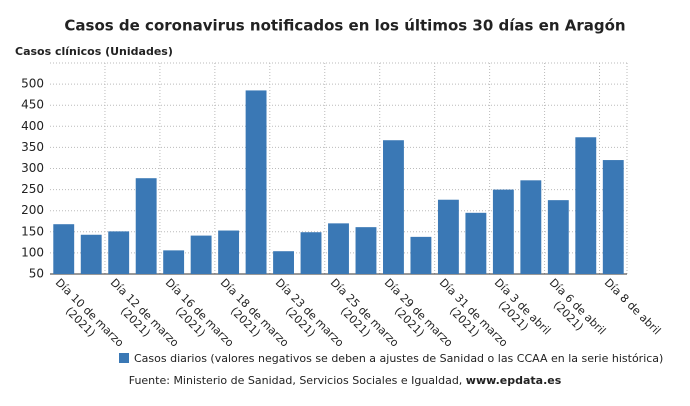  I want to click on y-tick-label: 450, so click(32, 105).